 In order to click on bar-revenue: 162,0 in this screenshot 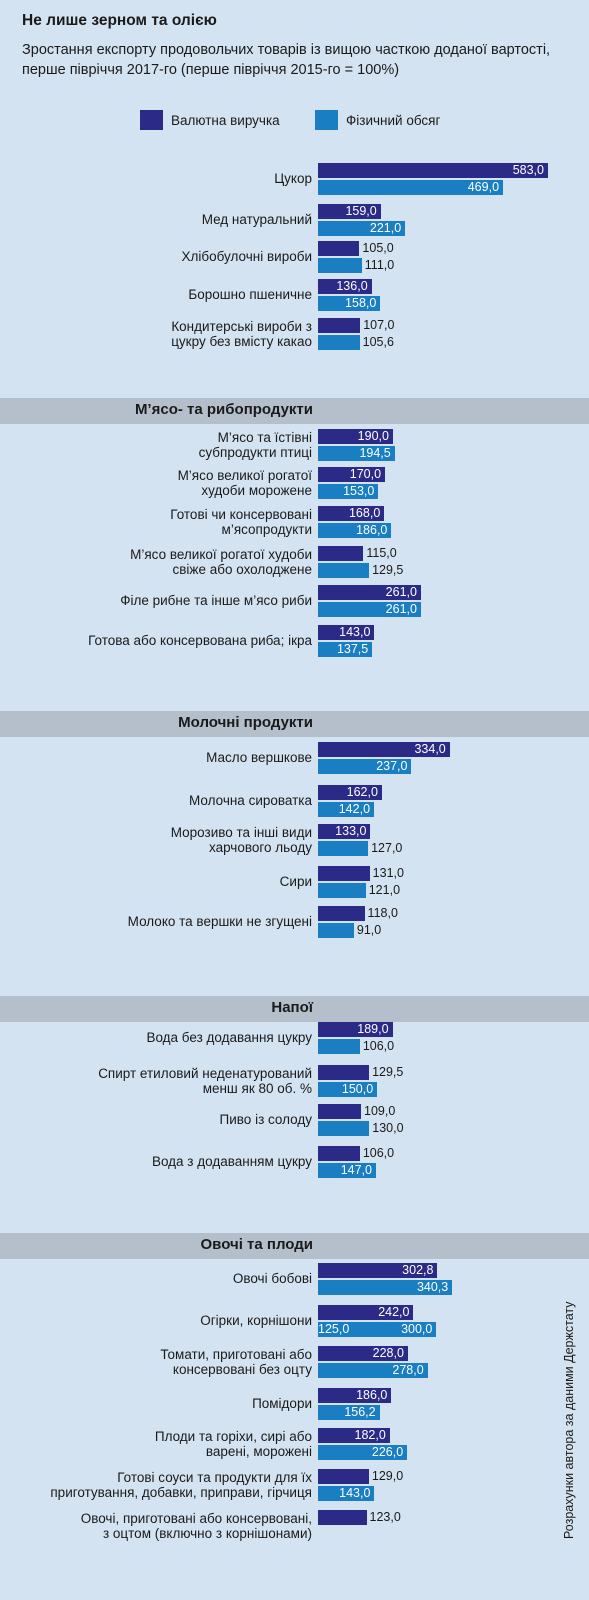, I will do `click(350, 792)`.